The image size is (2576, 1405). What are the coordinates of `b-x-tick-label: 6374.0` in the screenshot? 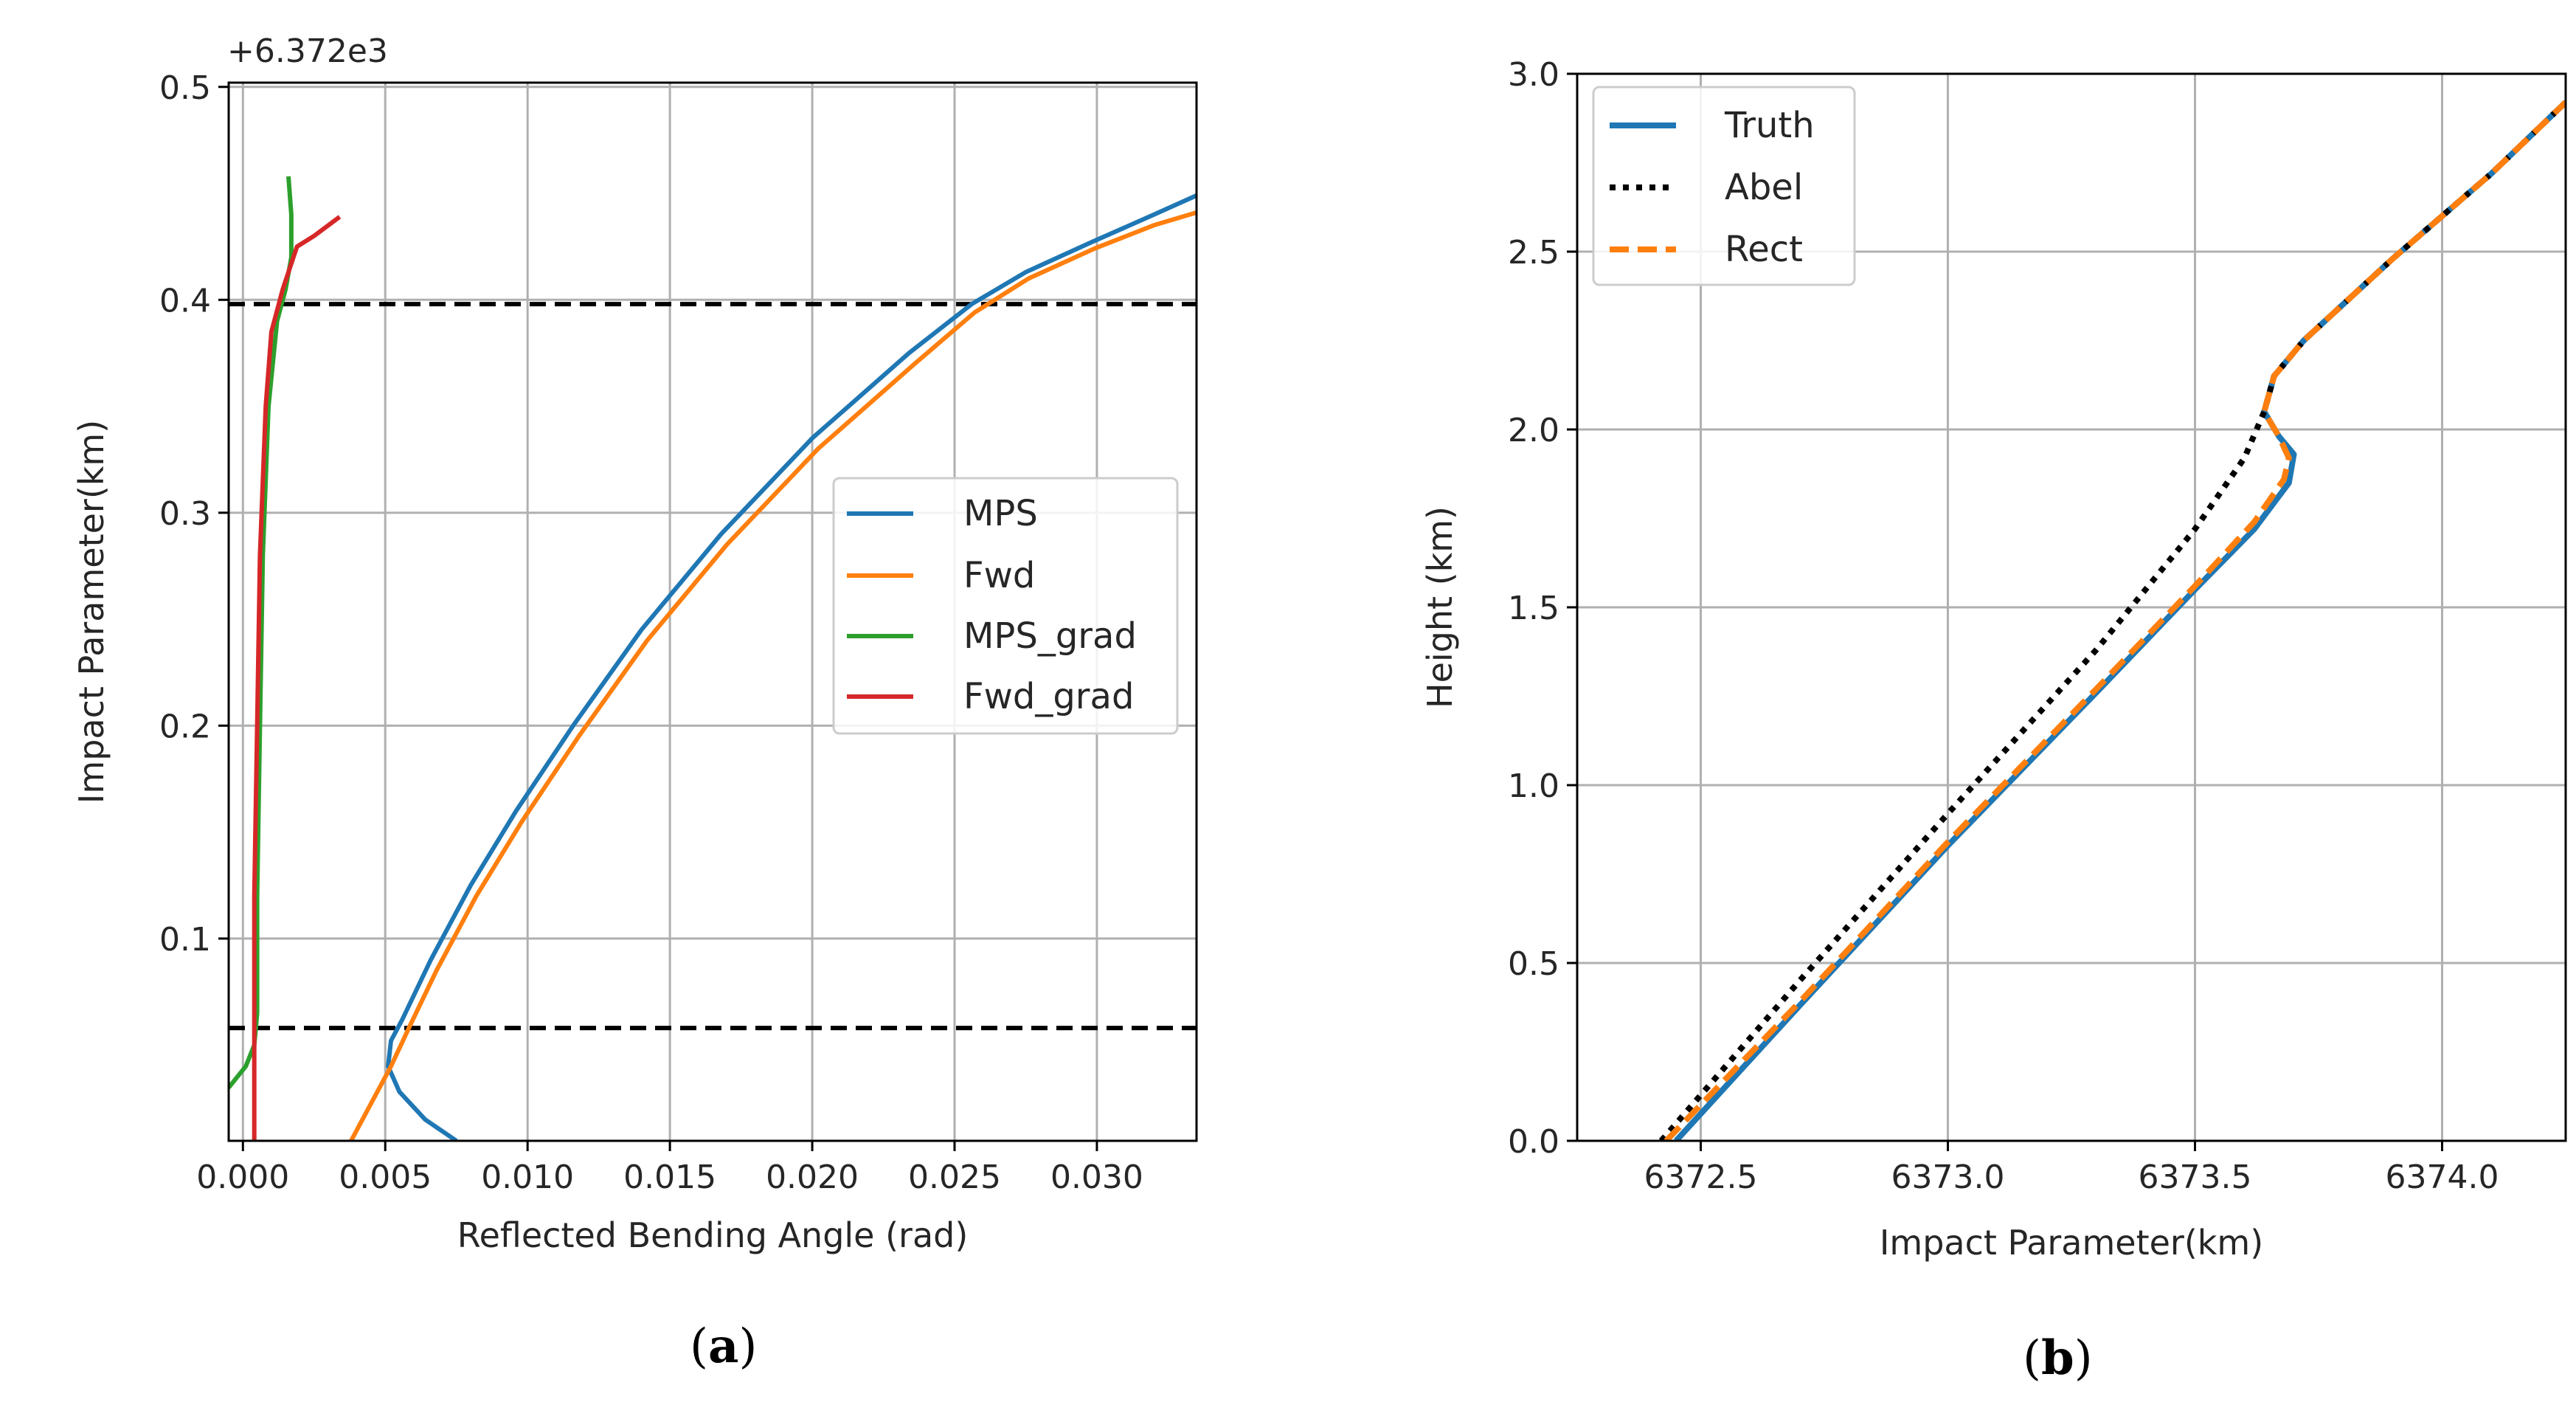 It's located at (2443, 1177).